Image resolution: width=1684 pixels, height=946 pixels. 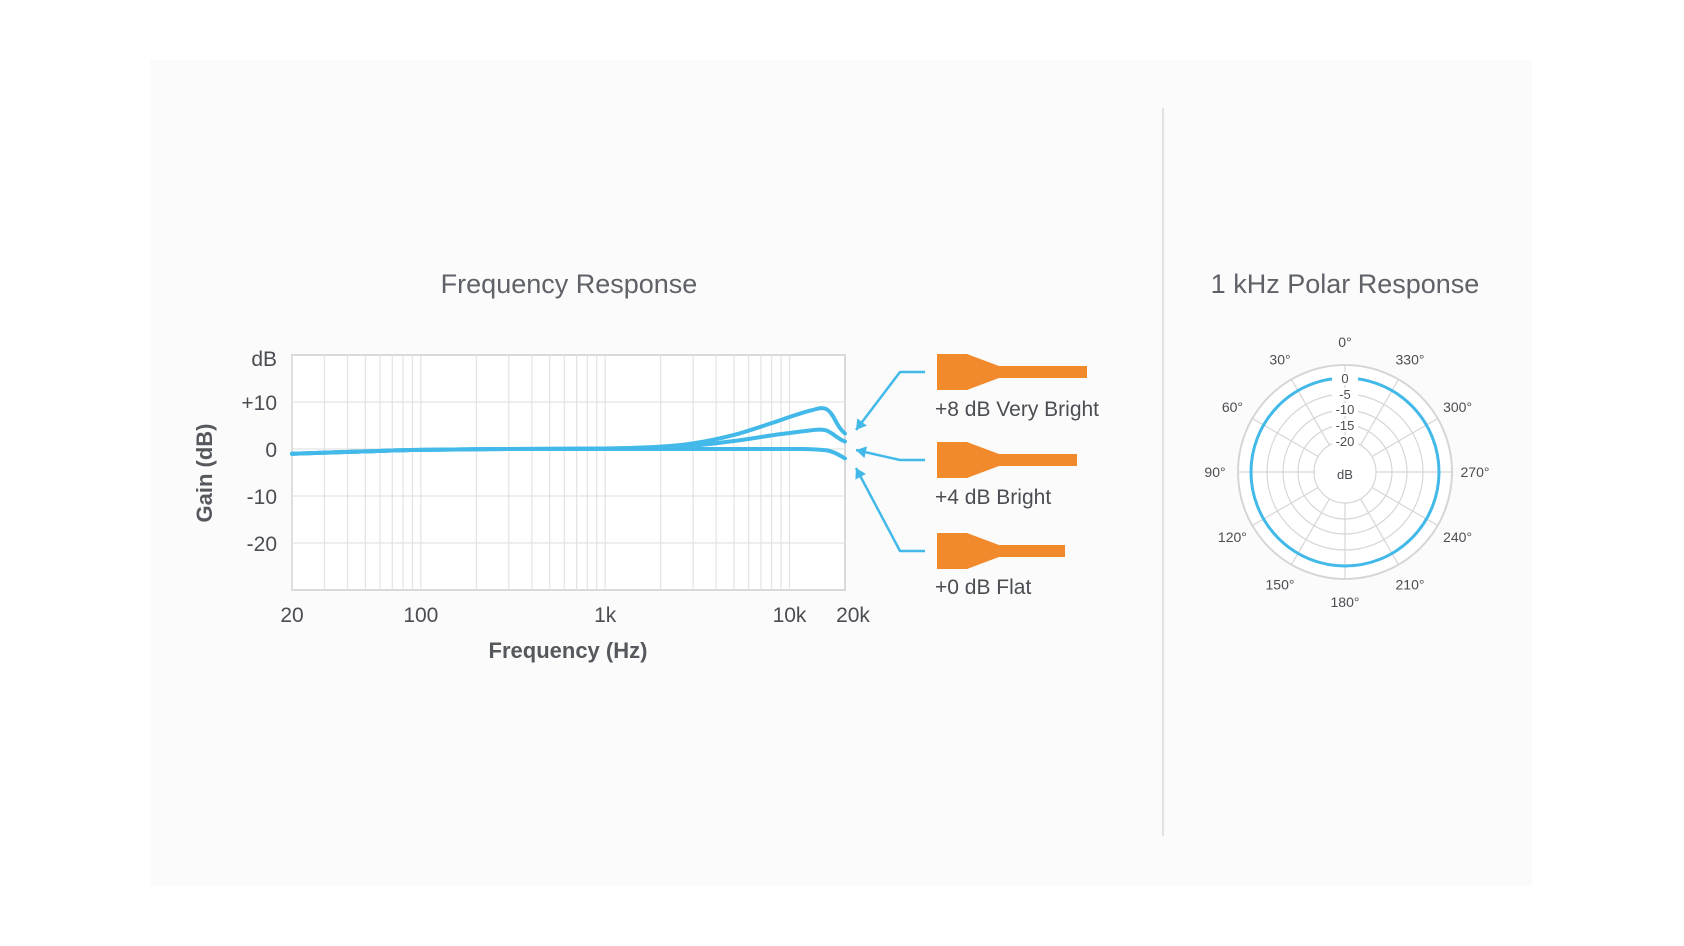 I want to click on ring-label: -10, so click(x=1345, y=409).